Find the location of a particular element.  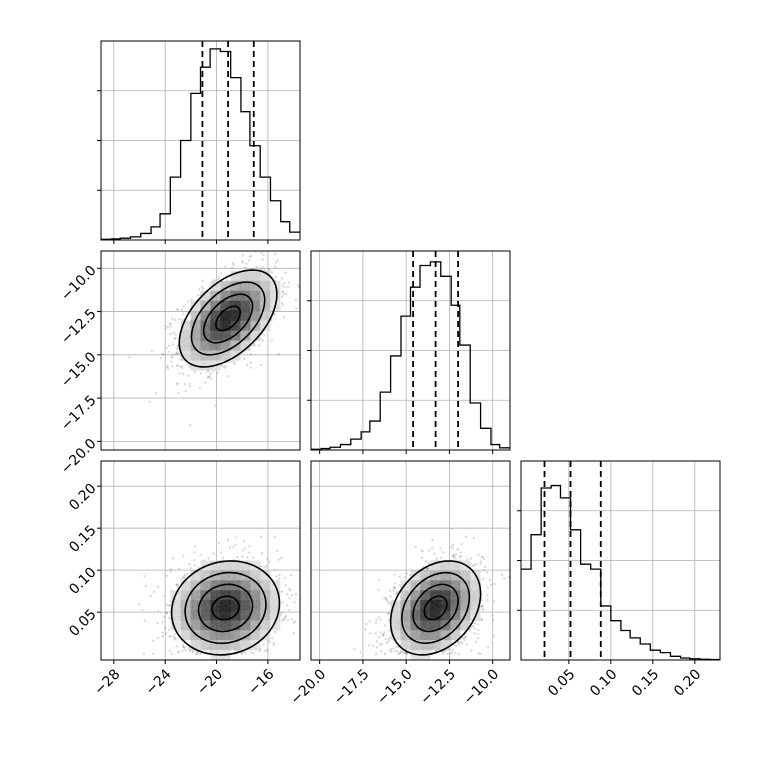

ytick-label-1-3: −12.5 is located at coordinates (79, 327).